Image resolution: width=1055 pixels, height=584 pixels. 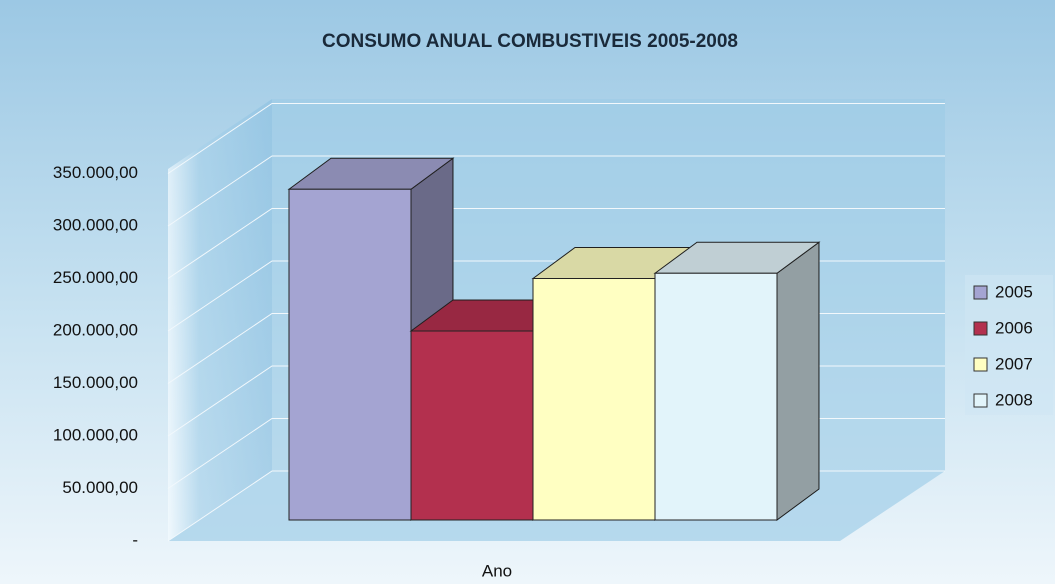 I want to click on legend-label: 2008, so click(x=1014, y=399).